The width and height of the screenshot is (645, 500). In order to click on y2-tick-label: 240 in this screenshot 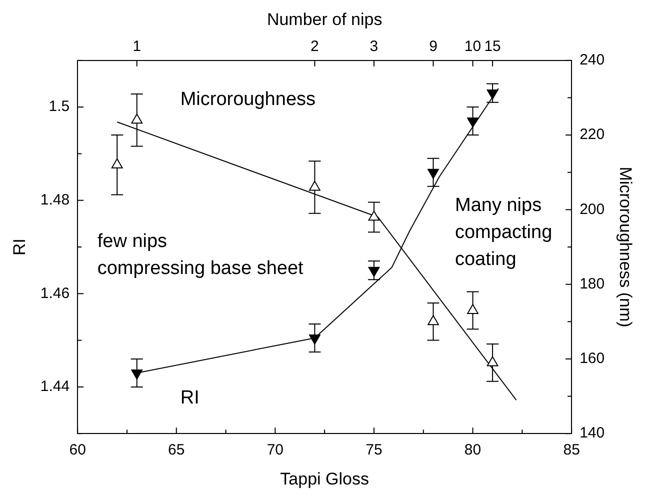, I will do `click(592, 60)`.